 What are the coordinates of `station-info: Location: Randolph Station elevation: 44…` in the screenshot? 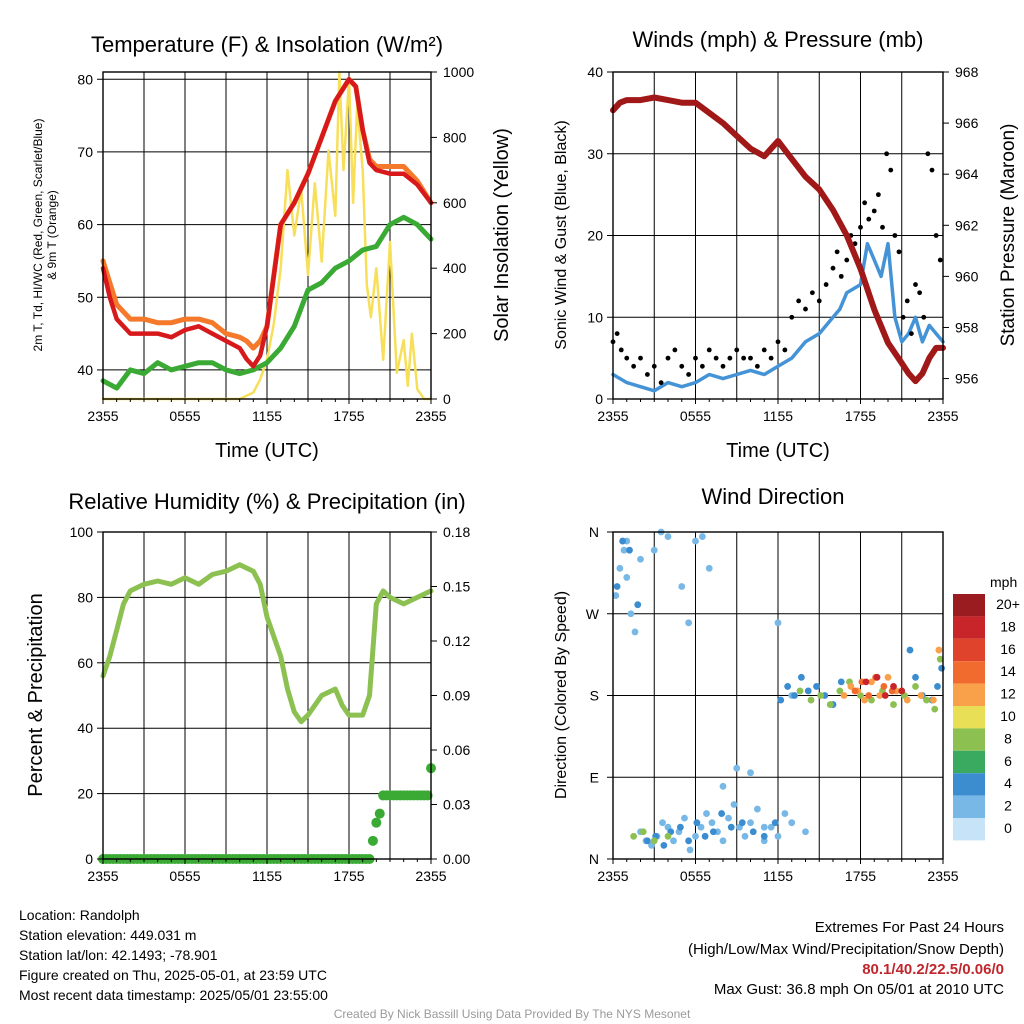 It's located at (173, 955).